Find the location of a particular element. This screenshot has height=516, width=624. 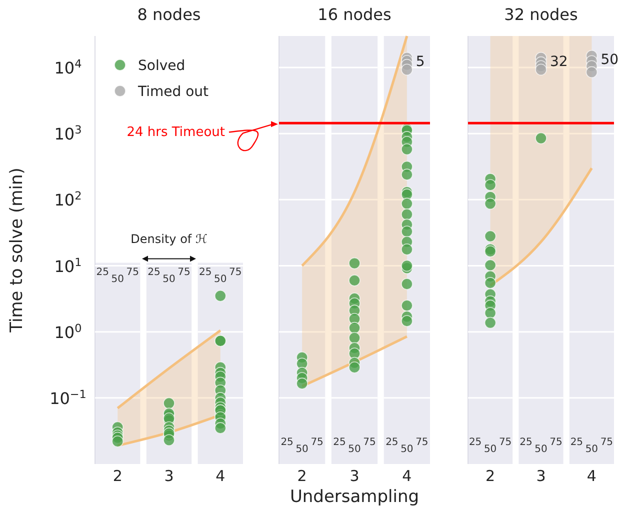

annotation: 5 is located at coordinates (420, 62).